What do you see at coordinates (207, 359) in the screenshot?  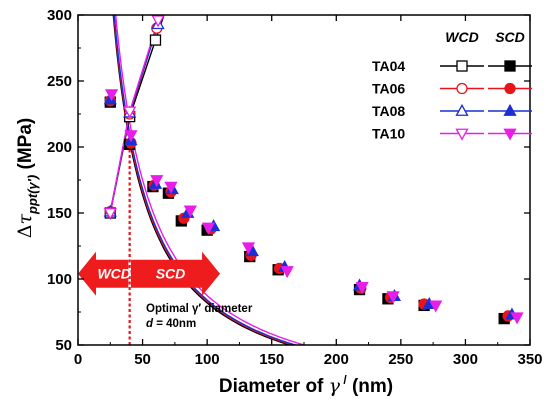 I see `x-tick-label: 100` at bounding box center [207, 359].